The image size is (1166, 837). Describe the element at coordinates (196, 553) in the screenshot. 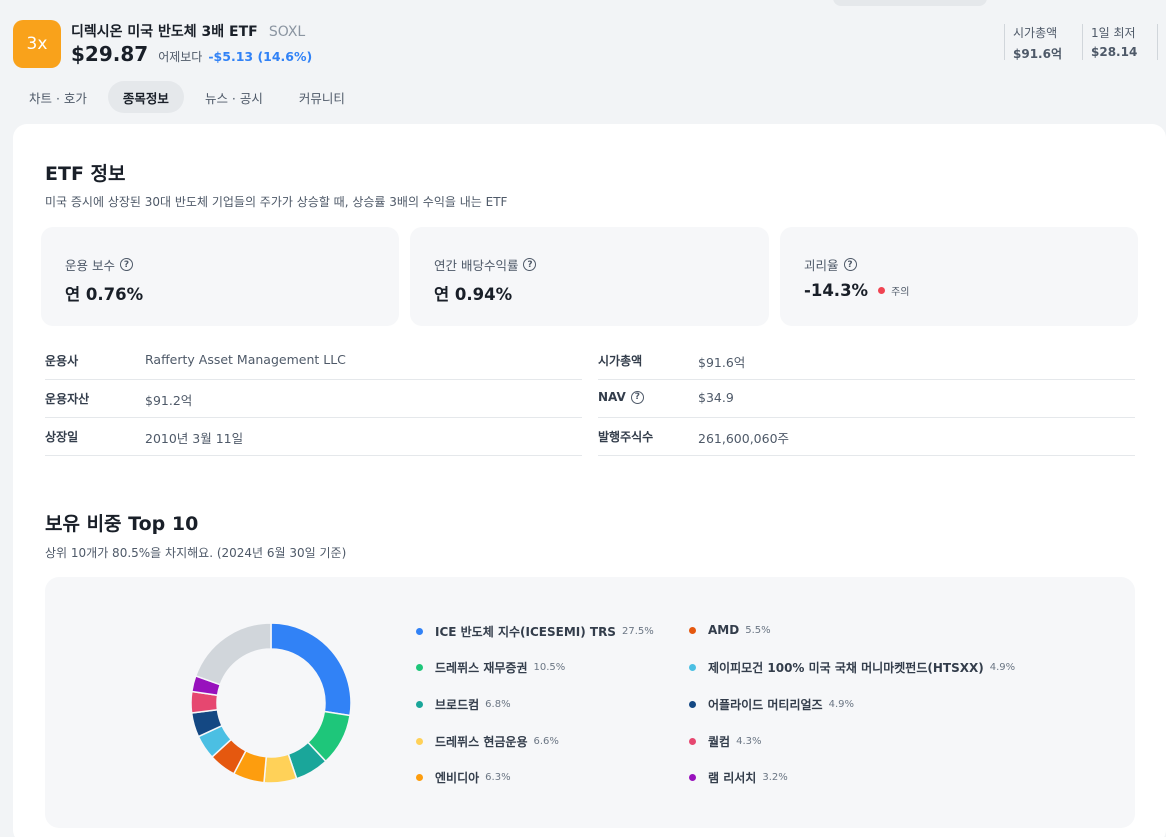

I see `holdings-subtitle: 상위 10개가 80.5%을 차지해요. (2024년 6월 30일 기준)` at that location.